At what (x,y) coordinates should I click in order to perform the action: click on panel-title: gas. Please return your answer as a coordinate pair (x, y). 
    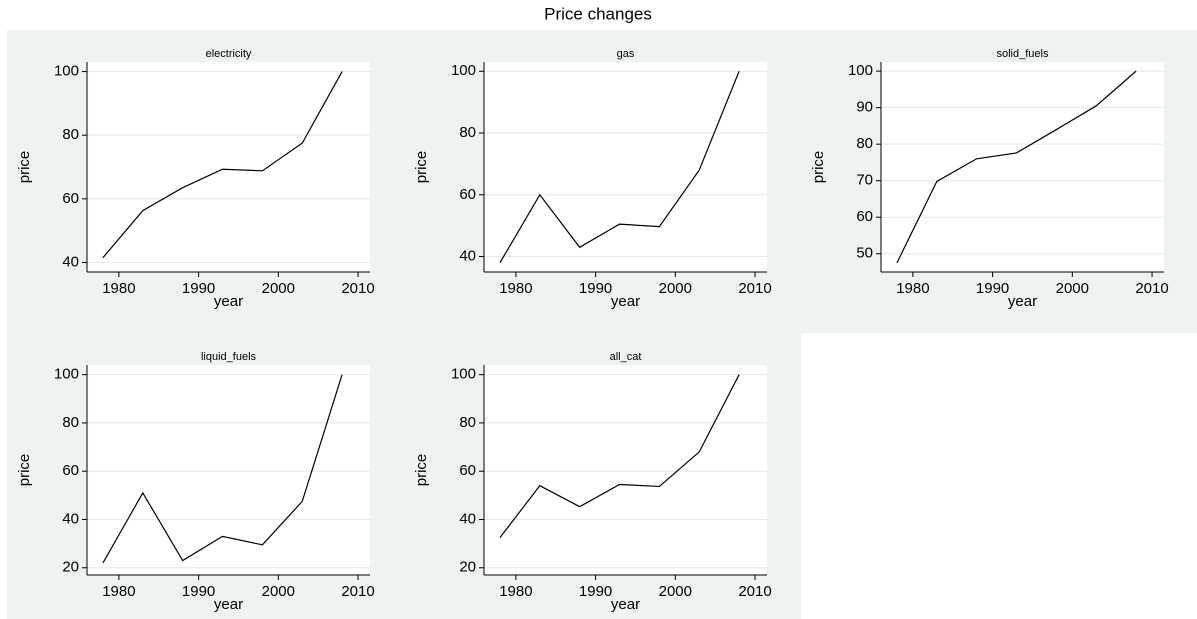
    Looking at the image, I should click on (626, 54).